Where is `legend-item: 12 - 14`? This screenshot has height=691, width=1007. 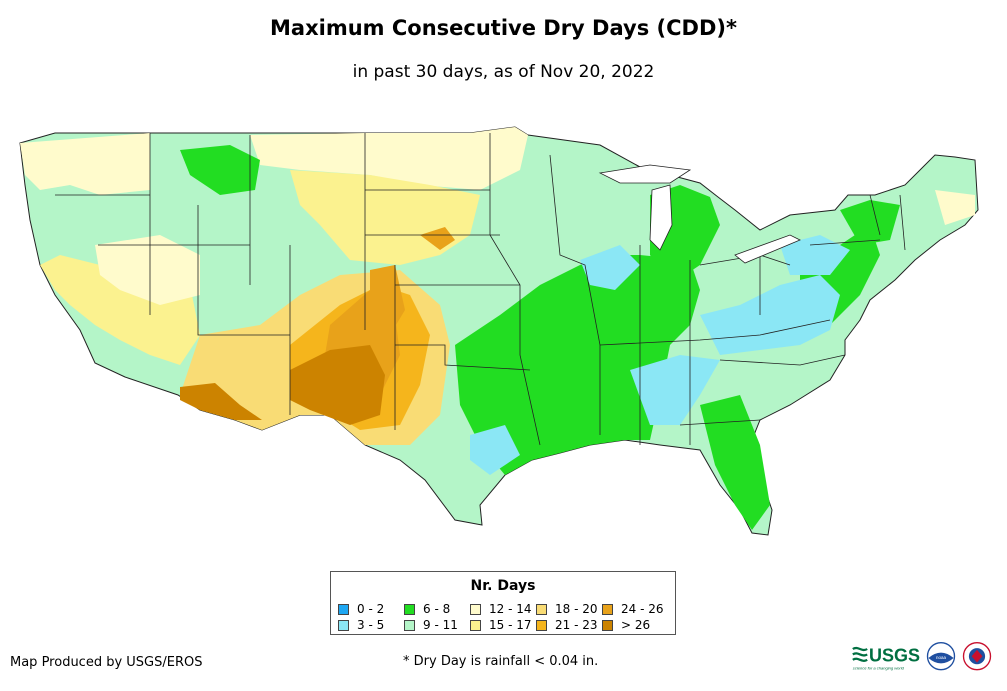 legend-item: 12 - 14 is located at coordinates (501, 609).